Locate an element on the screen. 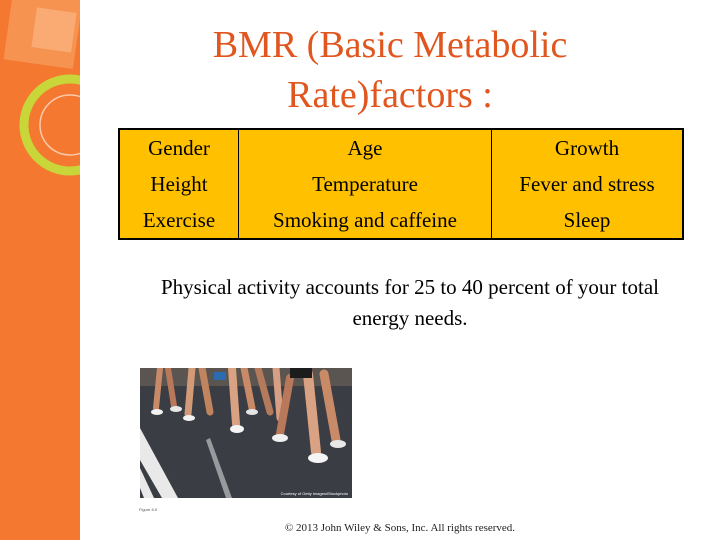 The image size is (720, 540). table-cell: Growth is located at coordinates (587, 147).